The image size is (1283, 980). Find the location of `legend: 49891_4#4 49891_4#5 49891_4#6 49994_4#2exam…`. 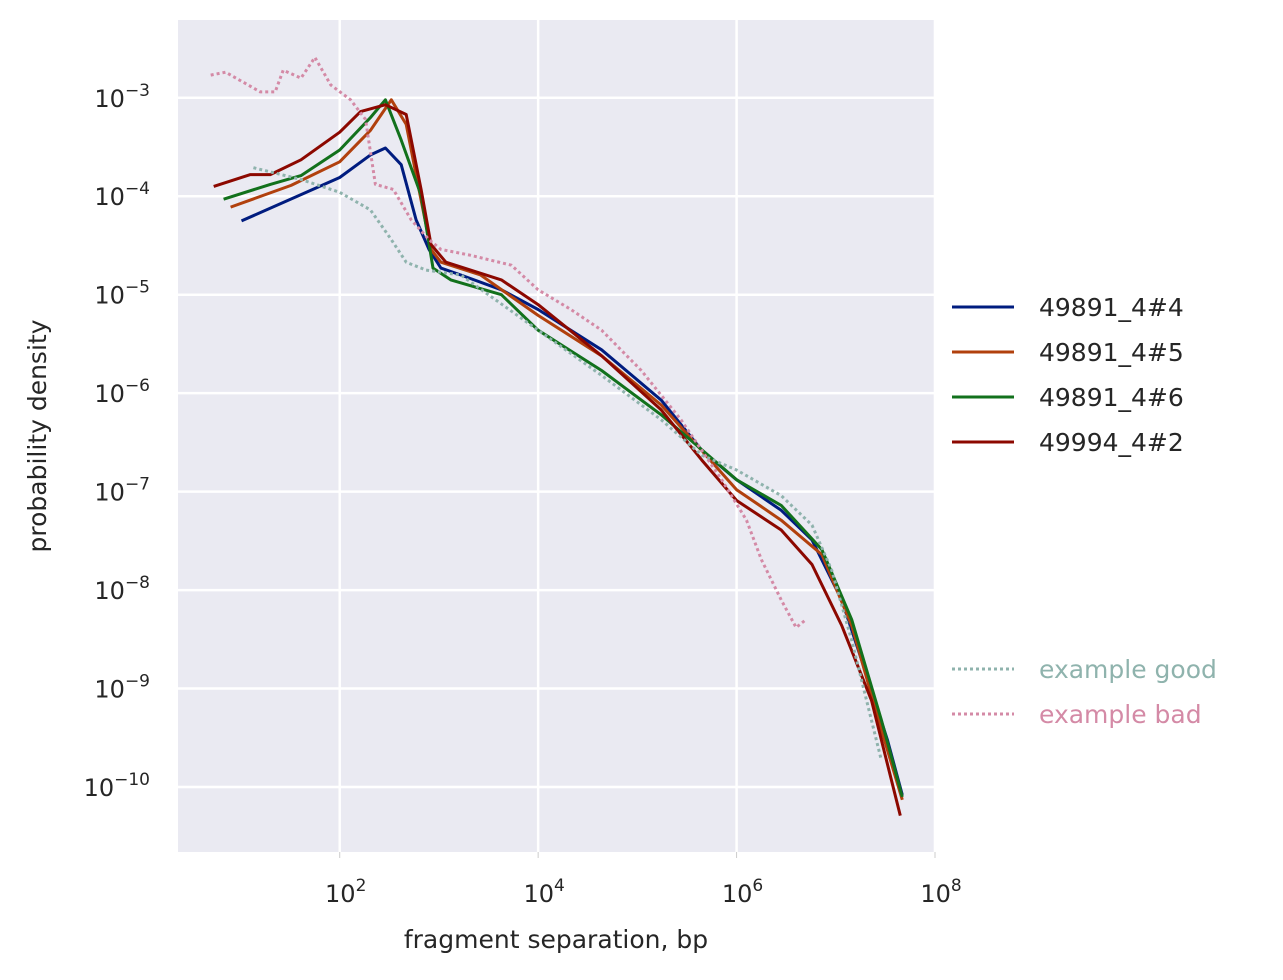

legend: 49891_4#4 49891_4#5 49891_4#6 49994_4#2exam… is located at coordinates (1084, 511).